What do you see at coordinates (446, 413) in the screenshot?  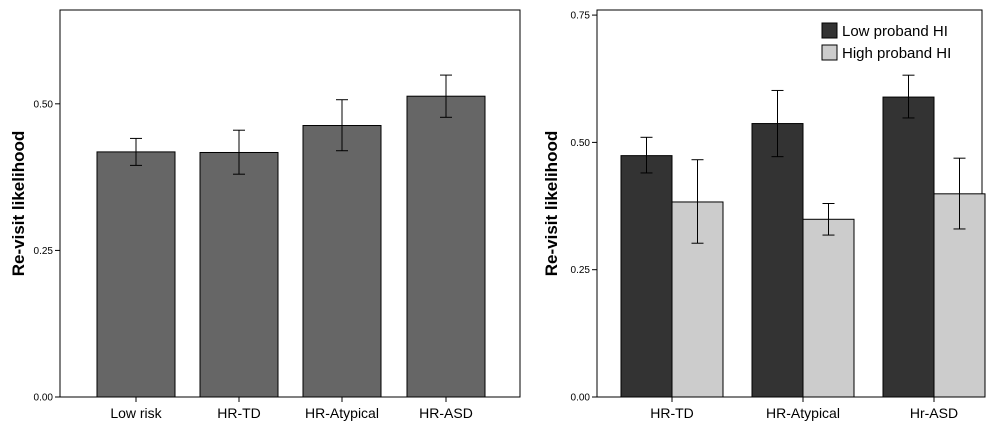 I see `x-tick-label: HR-ASD` at bounding box center [446, 413].